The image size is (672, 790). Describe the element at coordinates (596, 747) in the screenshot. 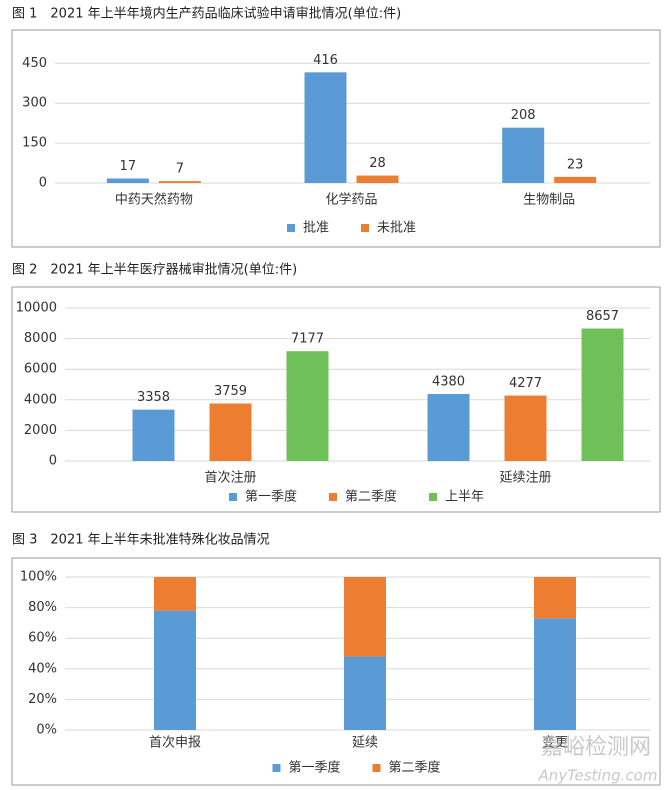

I see `watermark-name: 嘉峪检测网` at that location.